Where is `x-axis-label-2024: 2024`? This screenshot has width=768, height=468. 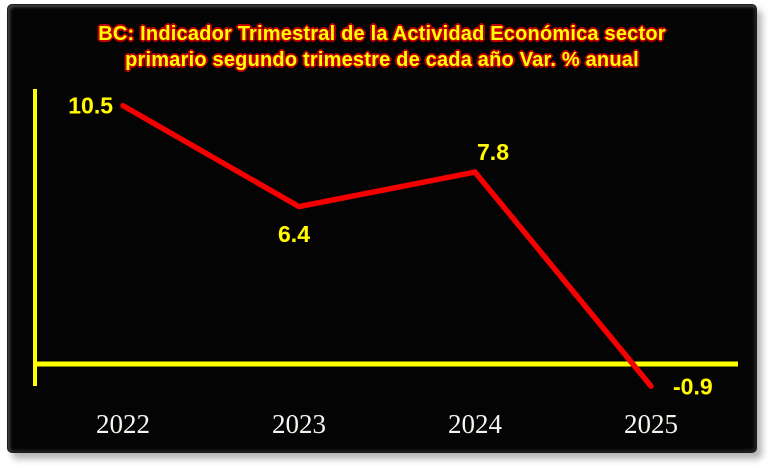 x-axis-label-2024: 2024 is located at coordinates (475, 424).